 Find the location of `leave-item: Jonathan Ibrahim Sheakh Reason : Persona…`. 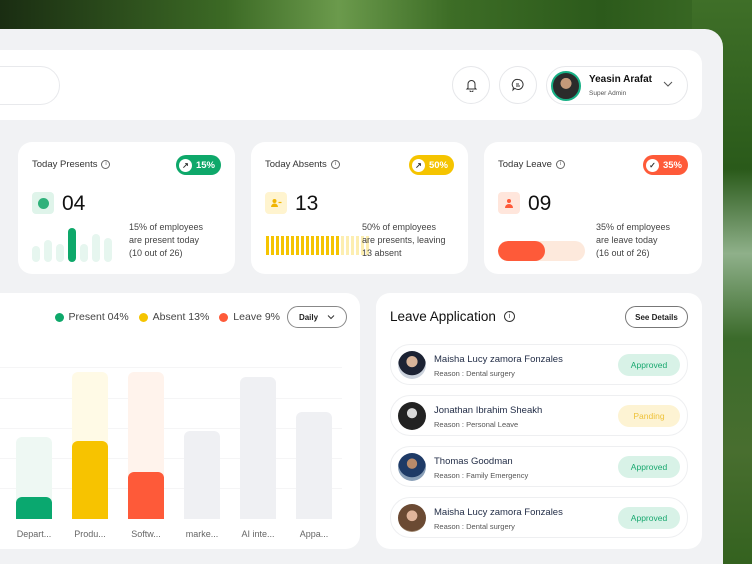

leave-item: Jonathan Ibrahim Sheakh Reason : Persona… is located at coordinates (539, 415).